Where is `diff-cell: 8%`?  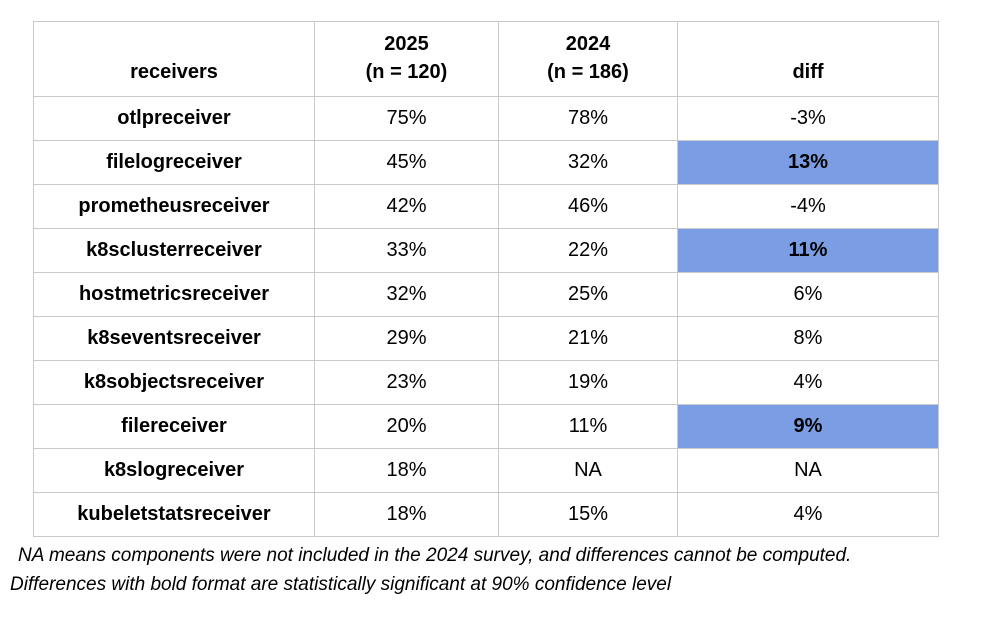
diff-cell: 8% is located at coordinates (808, 338).